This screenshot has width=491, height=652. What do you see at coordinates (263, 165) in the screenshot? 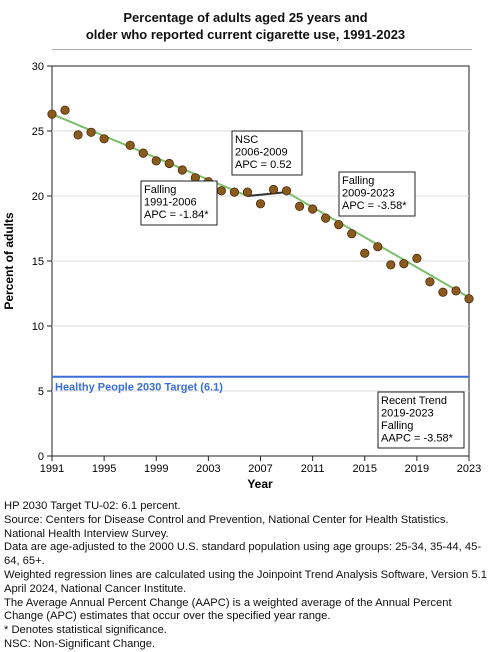
I see `annotation-text: APC = 0.52` at bounding box center [263, 165].